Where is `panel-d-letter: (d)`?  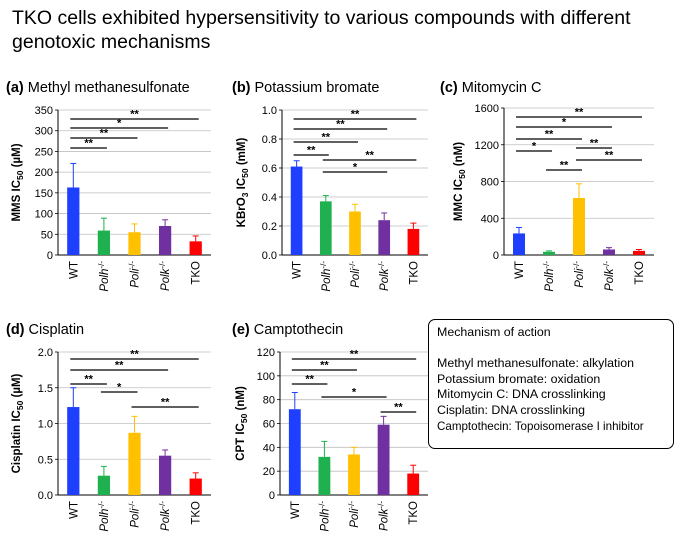
panel-d-letter: (d) is located at coordinates (15, 330).